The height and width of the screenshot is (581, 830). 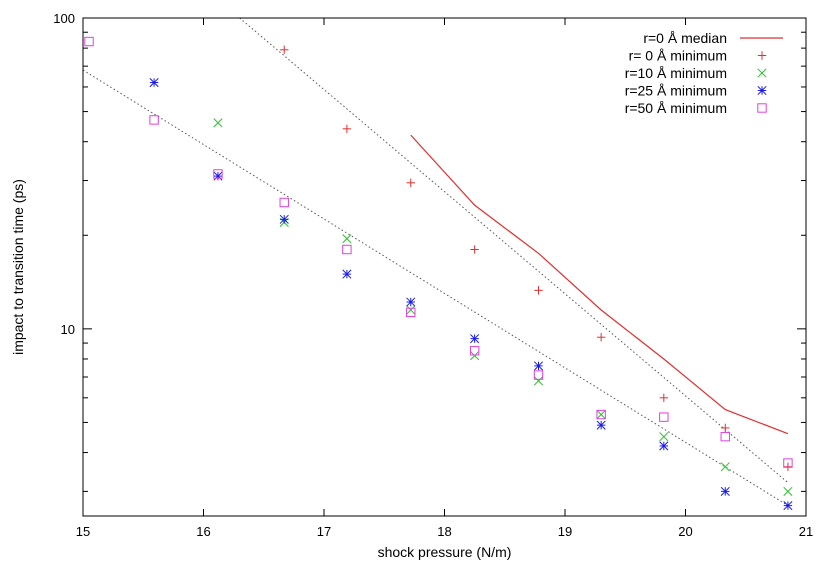 I want to click on x-tick-label-5: 20, so click(x=685, y=531).